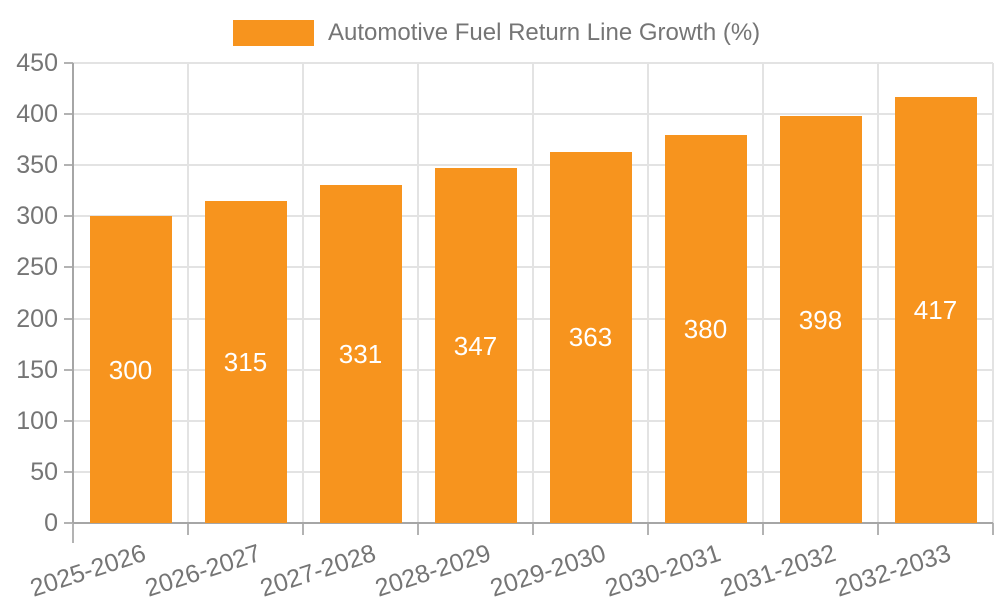  Describe the element at coordinates (37, 165) in the screenshot. I see `y-axis-tick-label: 350` at that location.